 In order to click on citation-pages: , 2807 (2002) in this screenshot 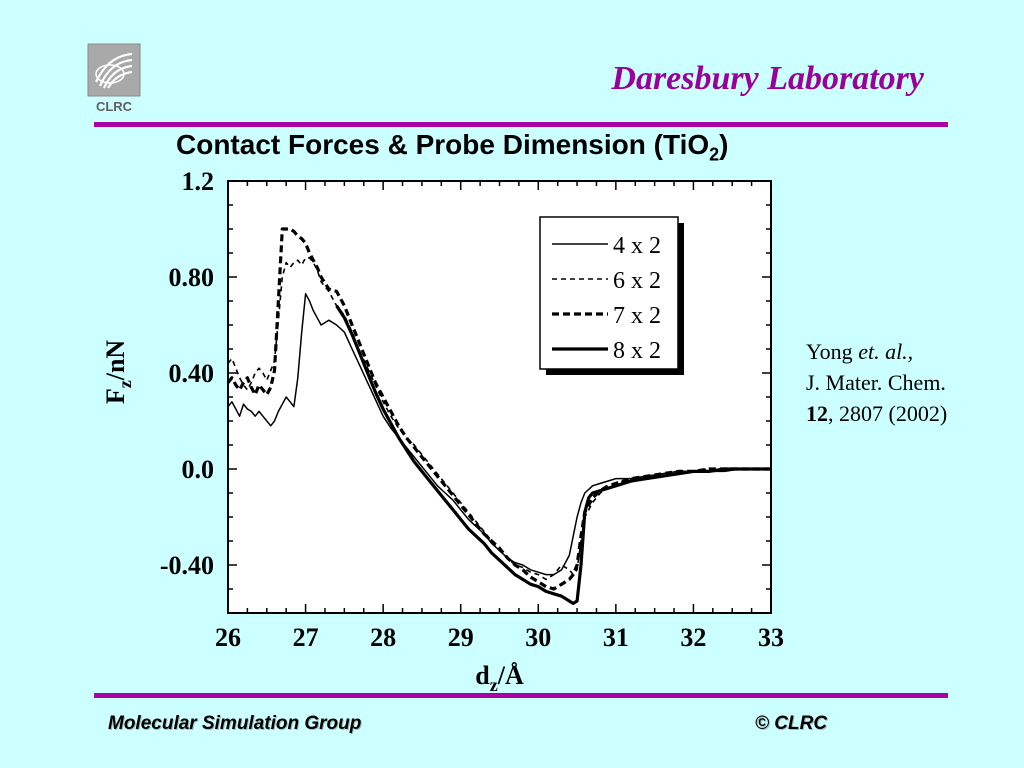, I will do `click(888, 413)`.